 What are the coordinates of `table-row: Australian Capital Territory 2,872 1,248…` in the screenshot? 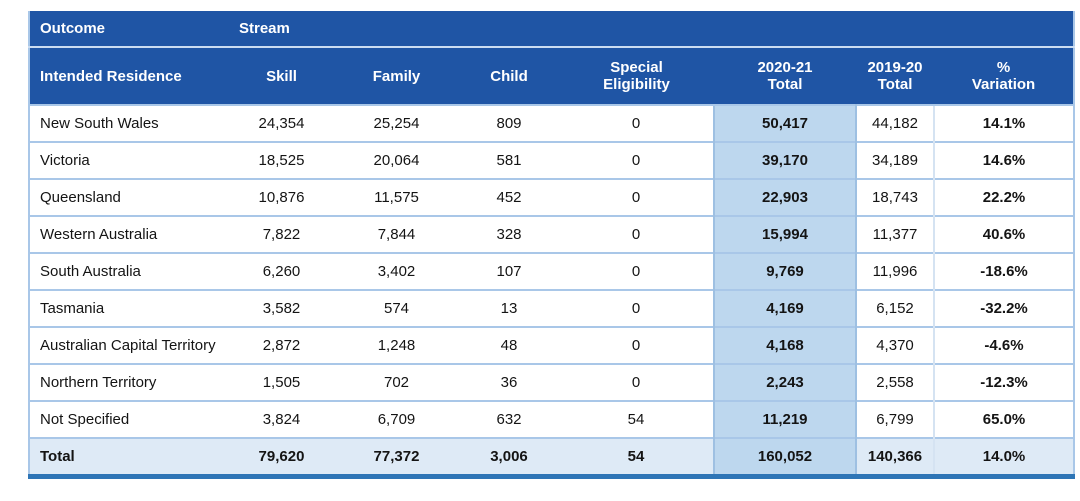 It's located at (552, 345).